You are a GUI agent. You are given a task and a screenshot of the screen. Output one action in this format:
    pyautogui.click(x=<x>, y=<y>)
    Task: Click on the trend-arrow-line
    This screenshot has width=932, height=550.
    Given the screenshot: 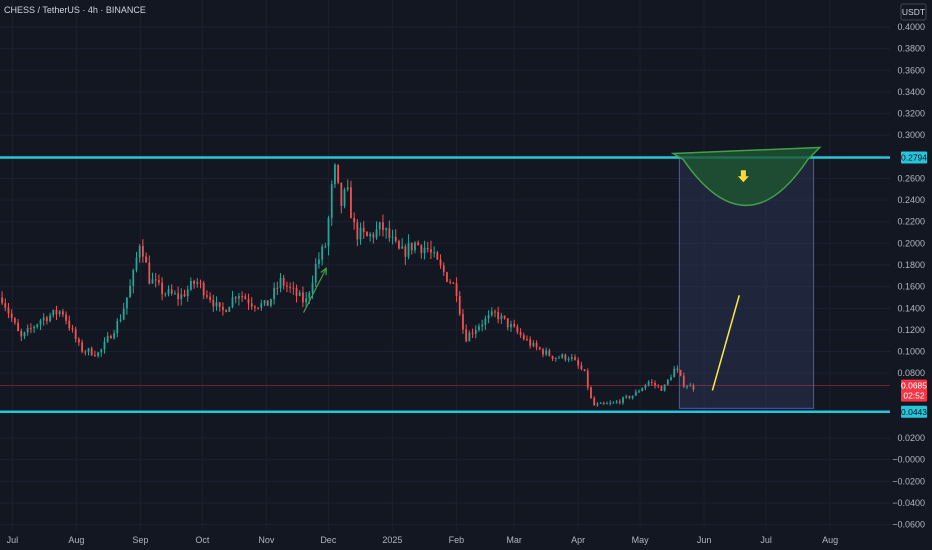 What is the action you would take?
    pyautogui.click(x=315, y=290)
    